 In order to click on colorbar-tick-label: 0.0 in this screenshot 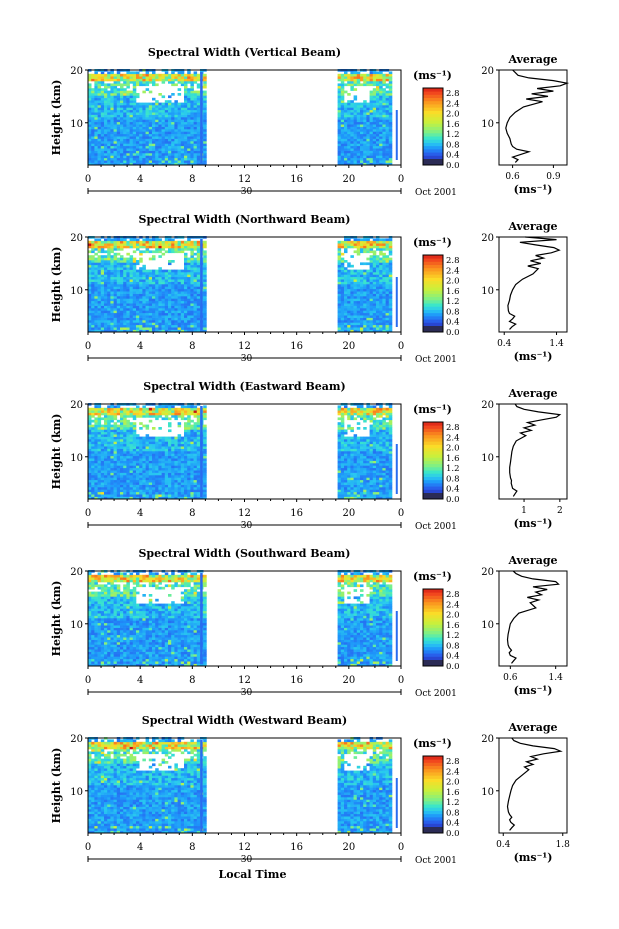, I will do `click(453, 166)`.